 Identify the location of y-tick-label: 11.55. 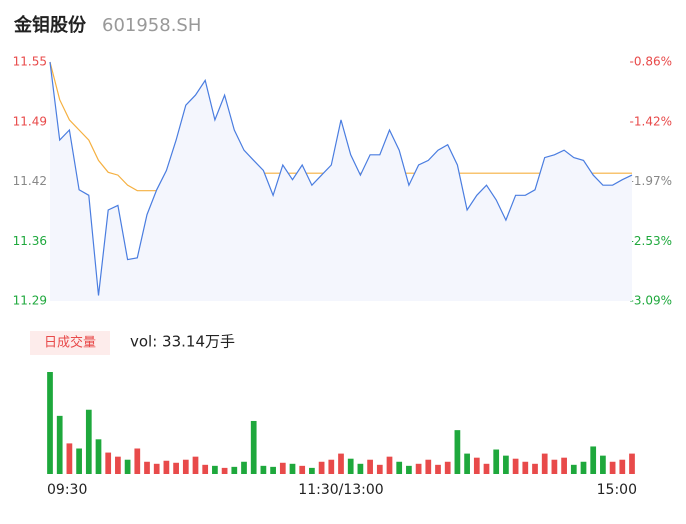
(30, 62).